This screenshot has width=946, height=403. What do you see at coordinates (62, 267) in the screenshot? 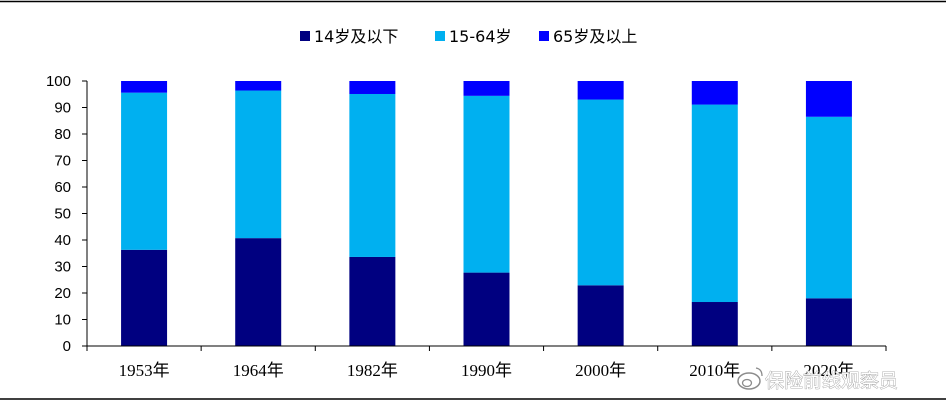
I see `y-tick-label: 30` at bounding box center [62, 267].